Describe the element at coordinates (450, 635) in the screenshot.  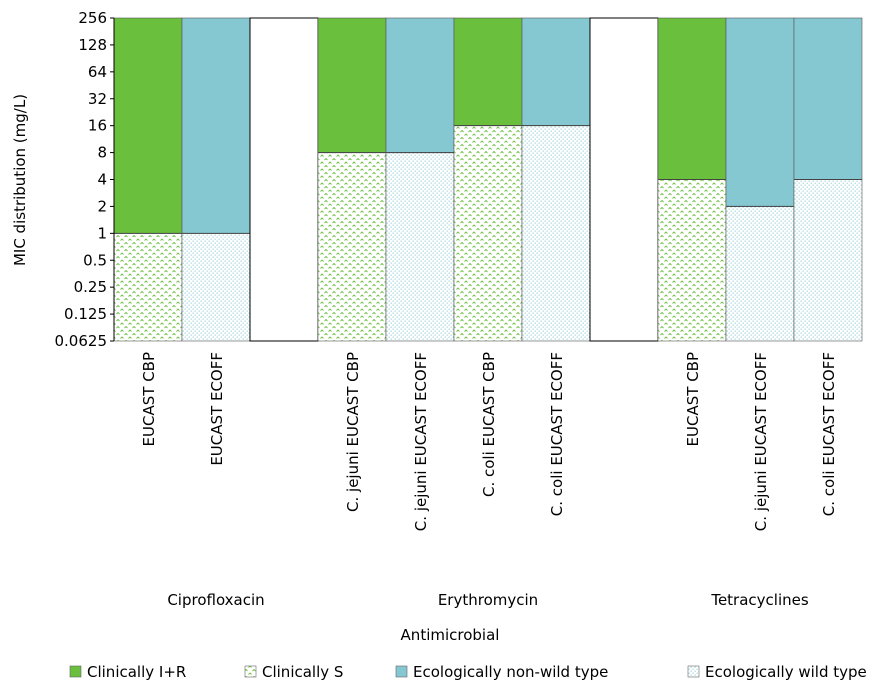
I see `x-axis-title: Antimicrobial` at that location.